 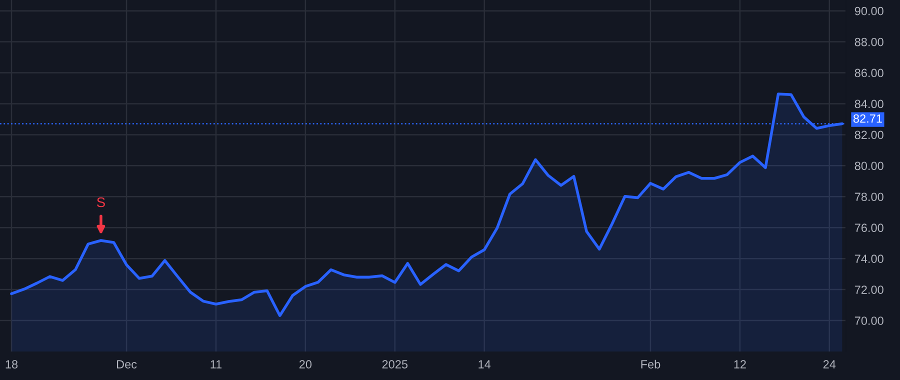 What do you see at coordinates (869, 228) in the screenshot?
I see `y-tick-label: 76.00` at bounding box center [869, 228].